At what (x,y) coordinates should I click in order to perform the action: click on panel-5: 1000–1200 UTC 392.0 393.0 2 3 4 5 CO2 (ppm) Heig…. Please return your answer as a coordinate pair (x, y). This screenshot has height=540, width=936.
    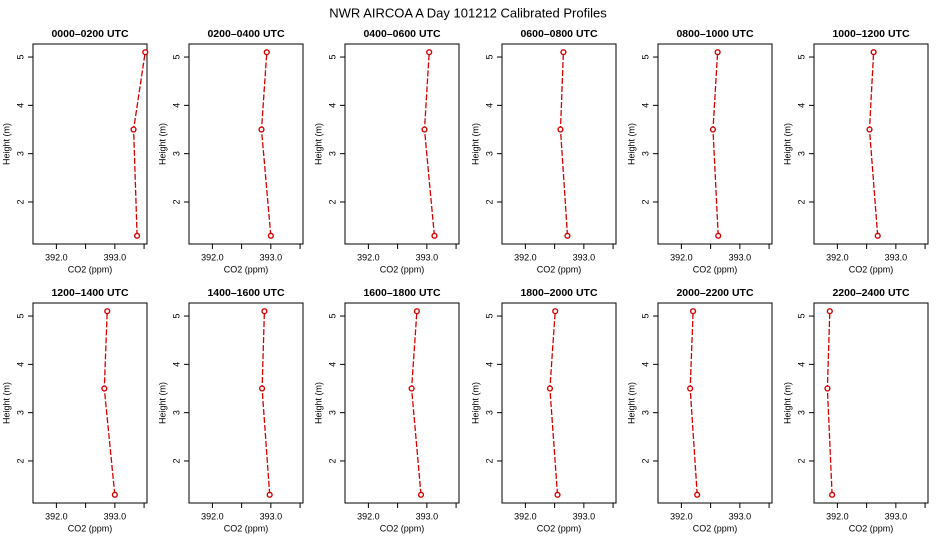
    Looking at the image, I should click on (855, 151).